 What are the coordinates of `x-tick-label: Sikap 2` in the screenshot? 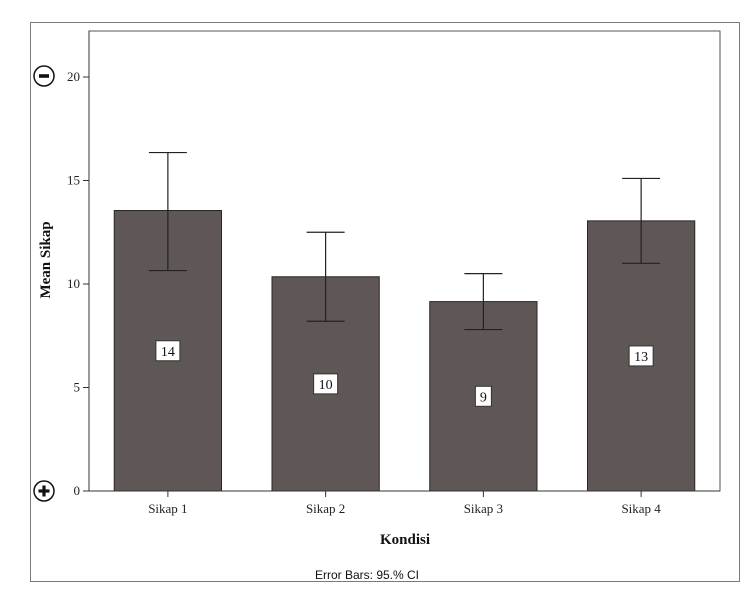 It's located at (325, 508).